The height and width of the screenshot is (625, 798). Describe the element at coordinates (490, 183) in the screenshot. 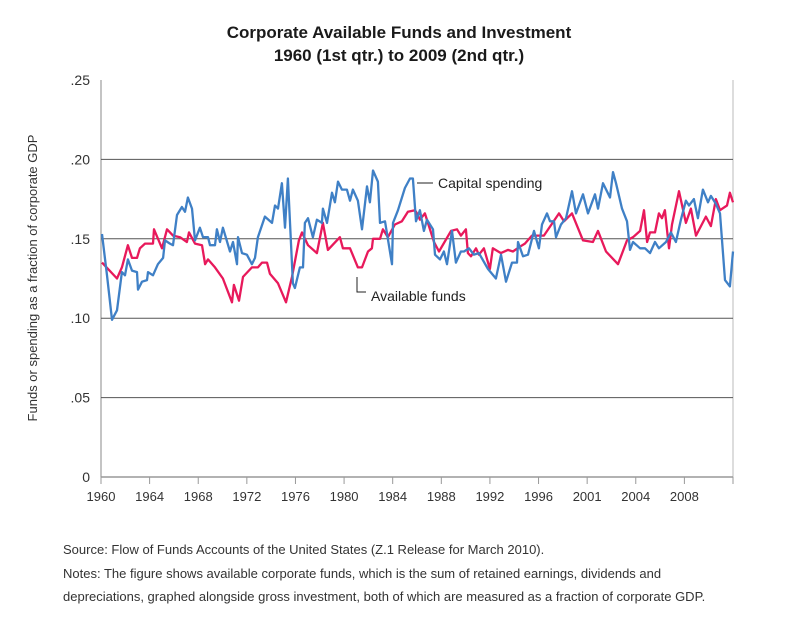

I see `capital-spending-annotation: Capital spending` at that location.